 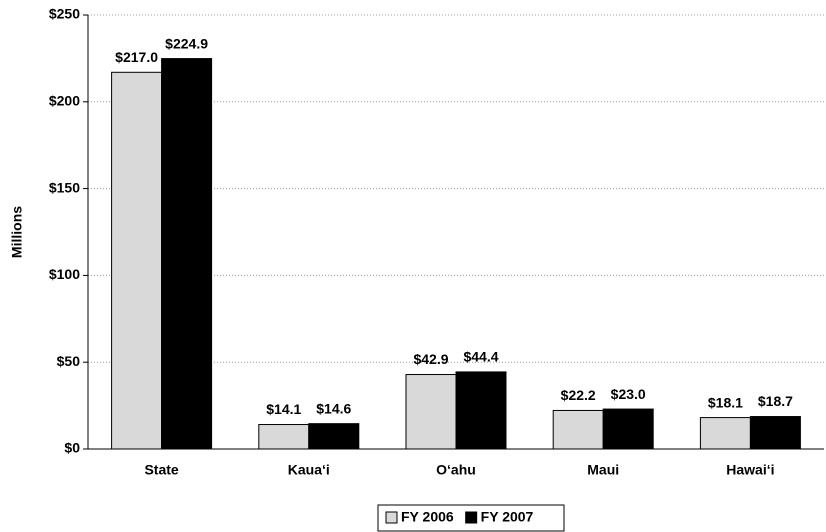 I want to click on y-tick-label: $200, so click(x=64, y=101).